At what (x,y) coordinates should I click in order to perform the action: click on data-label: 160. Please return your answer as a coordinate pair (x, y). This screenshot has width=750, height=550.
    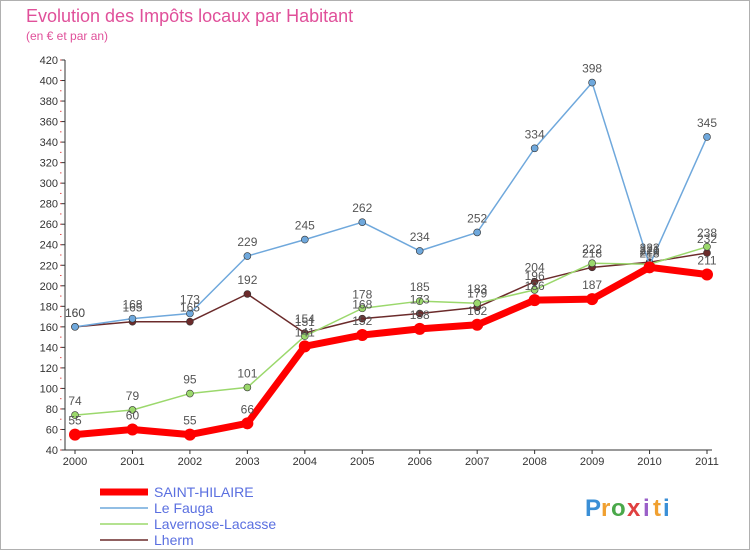
    Looking at the image, I should click on (75, 313).